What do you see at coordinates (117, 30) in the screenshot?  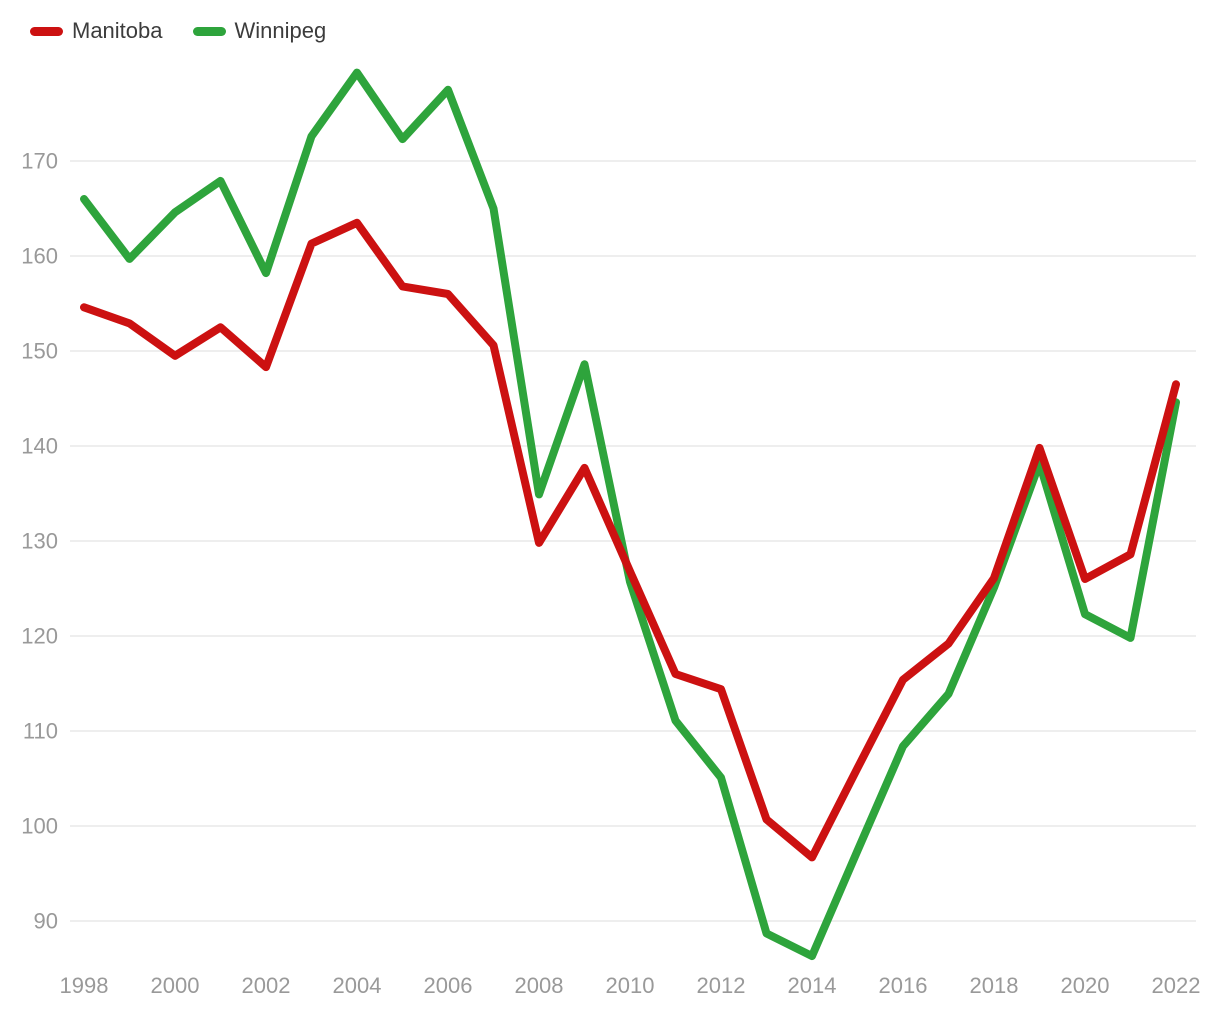 I see `legend-label-manitoba: Manitoba` at bounding box center [117, 30].